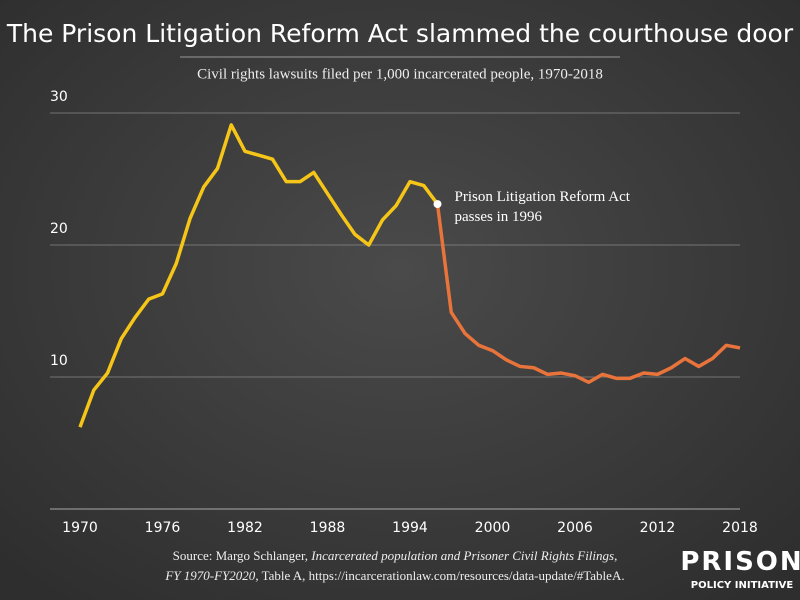 The height and width of the screenshot is (600, 800). I want to click on annotation: passes in 1996, so click(499, 217).